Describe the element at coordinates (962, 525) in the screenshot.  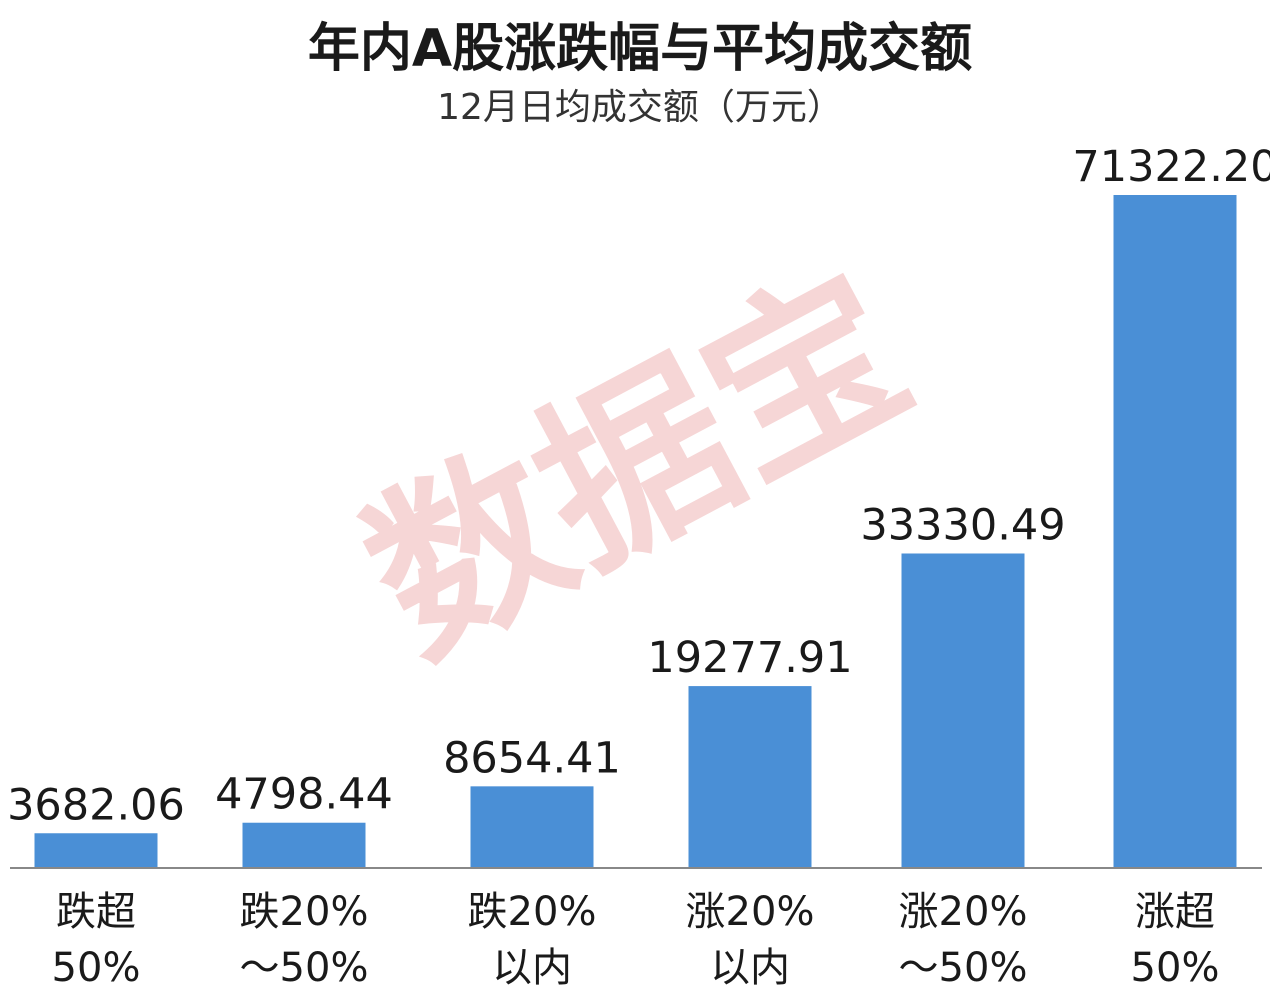
I see `value-label-5: 33330.49` at that location.